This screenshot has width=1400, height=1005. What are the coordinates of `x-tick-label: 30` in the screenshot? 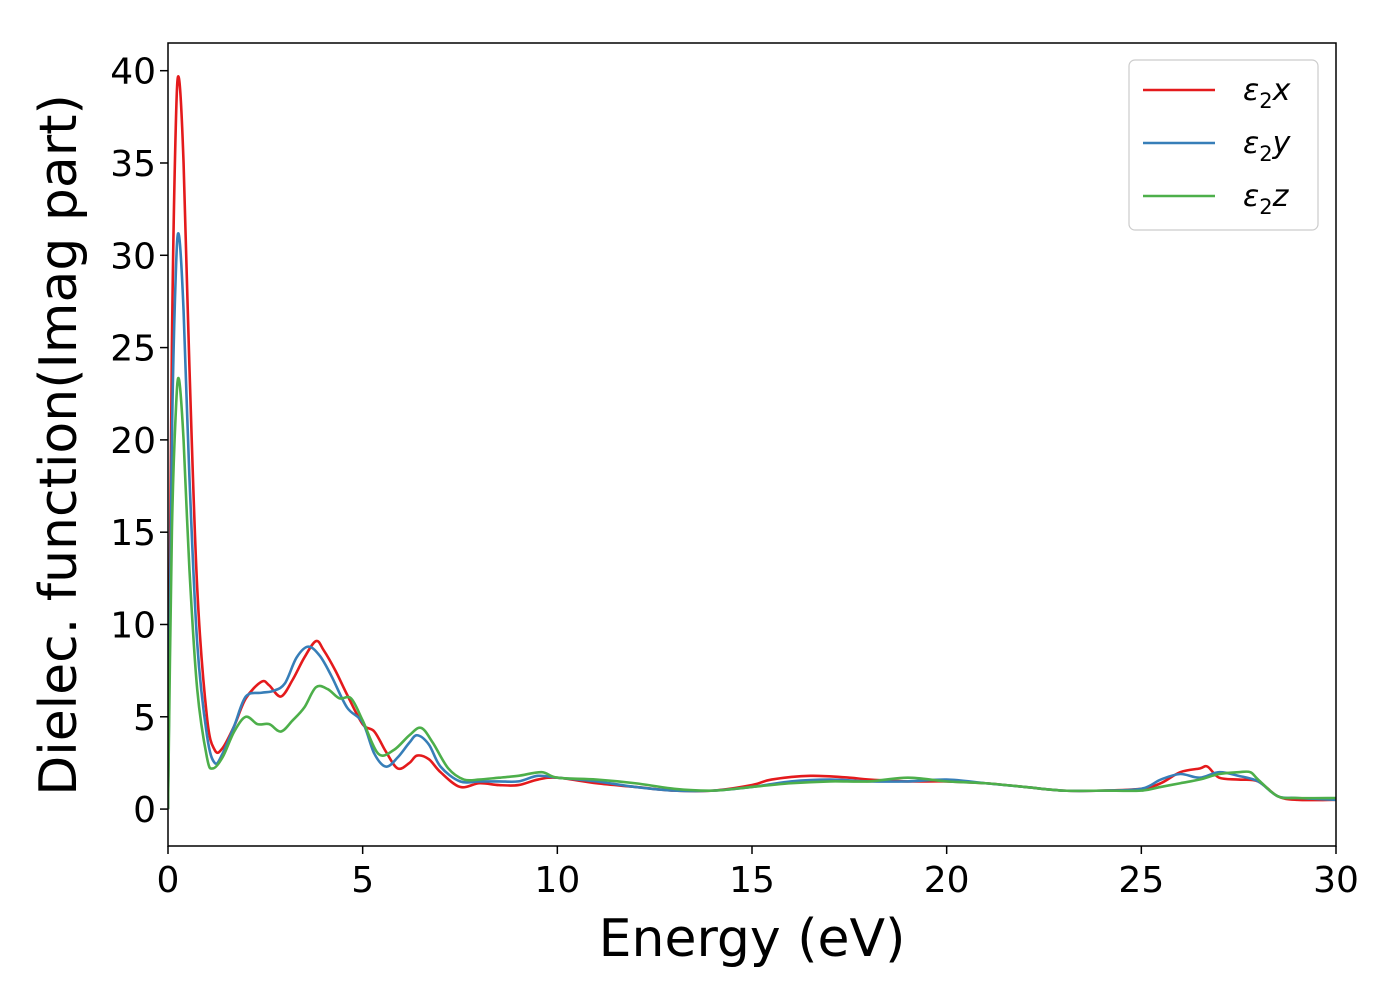 It's located at (1336, 880).